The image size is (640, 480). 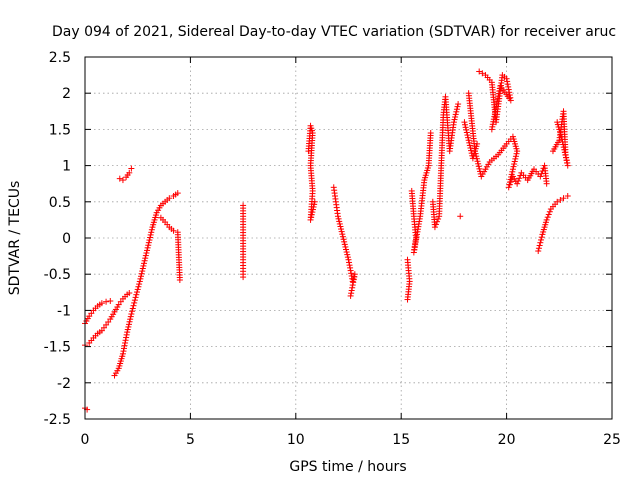 I want to click on x-tick-label: 5, so click(x=190, y=440).